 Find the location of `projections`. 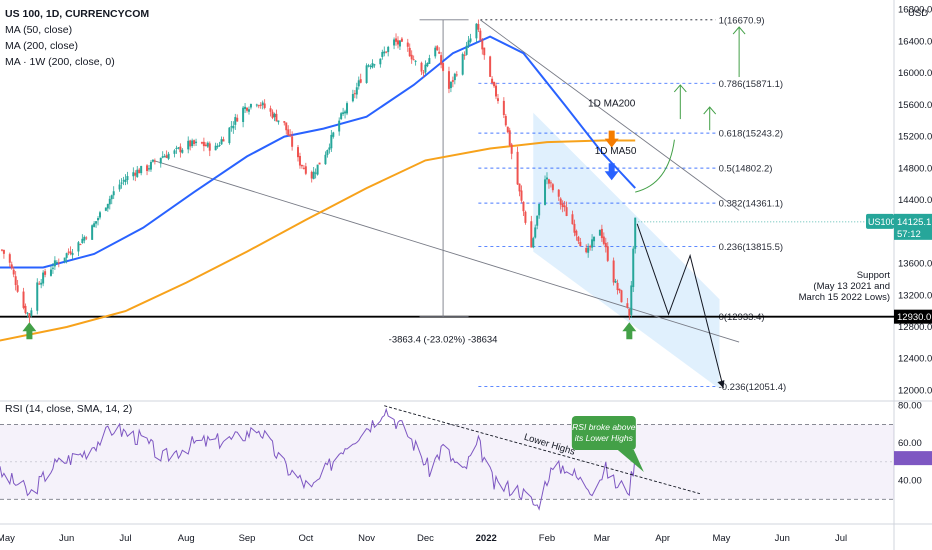

projections is located at coordinates (680, 306).